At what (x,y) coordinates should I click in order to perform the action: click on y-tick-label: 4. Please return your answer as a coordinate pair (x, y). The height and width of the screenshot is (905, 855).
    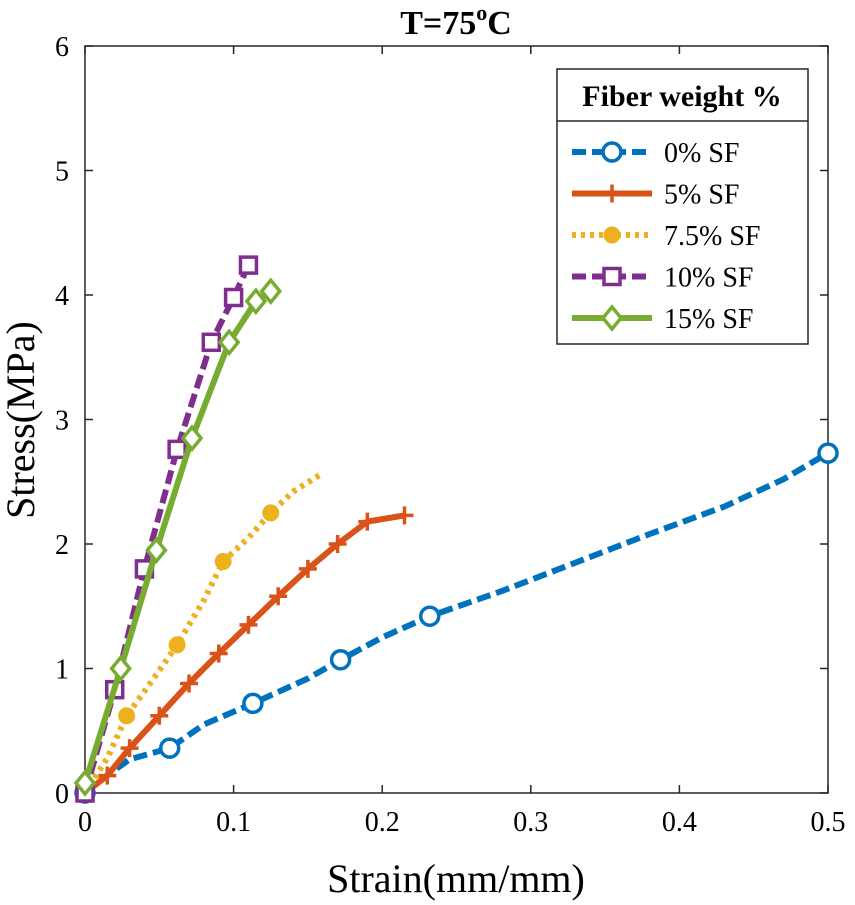
    Looking at the image, I should click on (62, 296).